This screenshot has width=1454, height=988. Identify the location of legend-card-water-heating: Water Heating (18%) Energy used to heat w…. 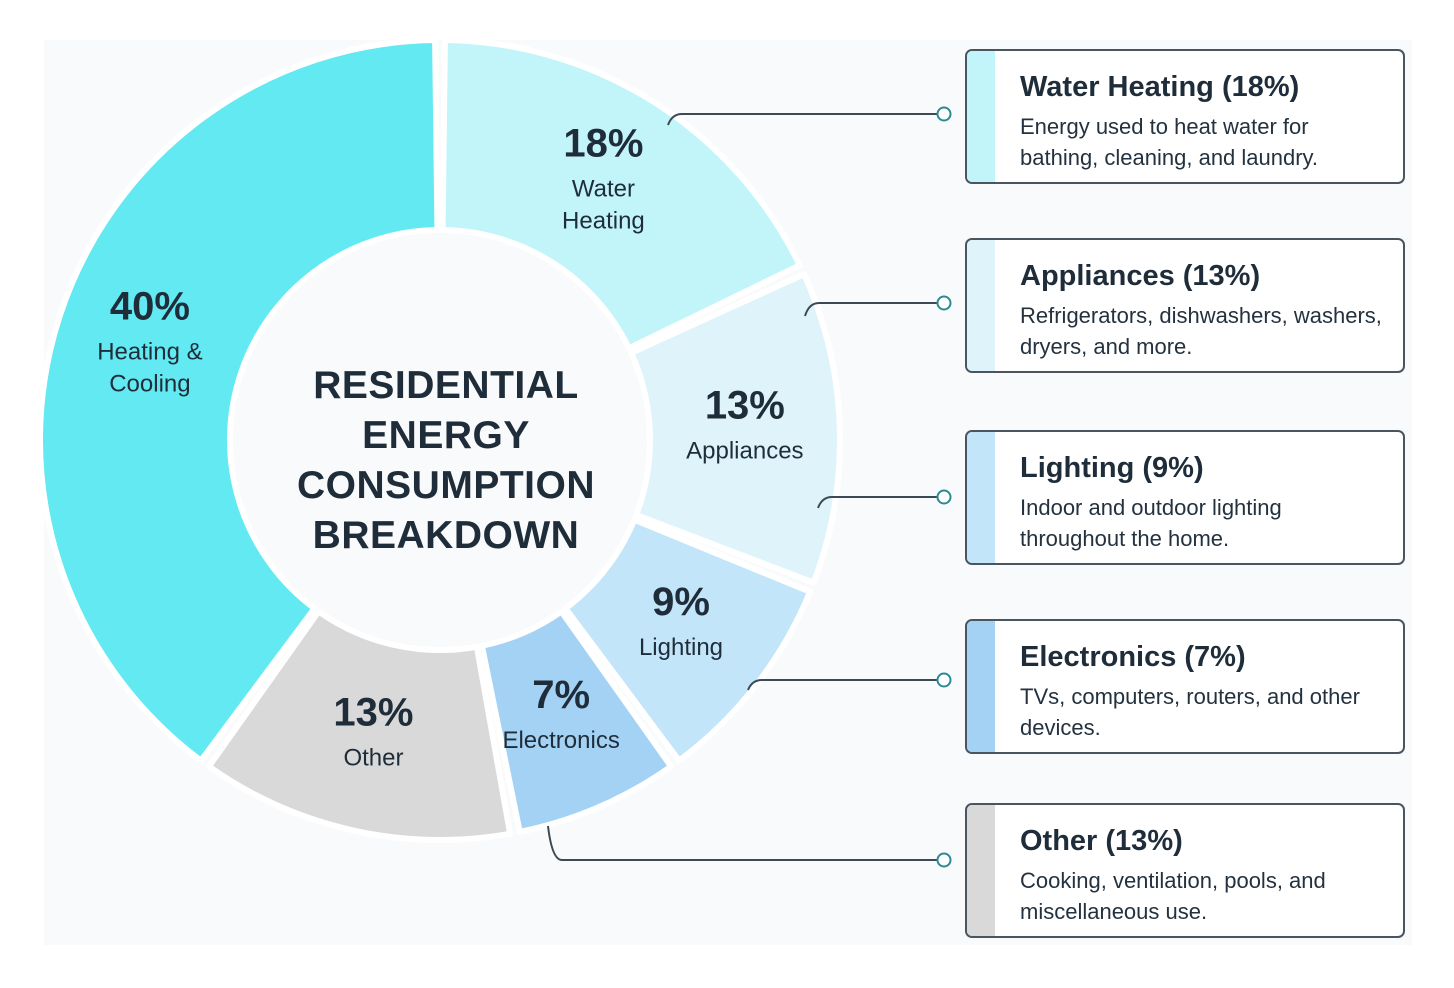
(1185, 116).